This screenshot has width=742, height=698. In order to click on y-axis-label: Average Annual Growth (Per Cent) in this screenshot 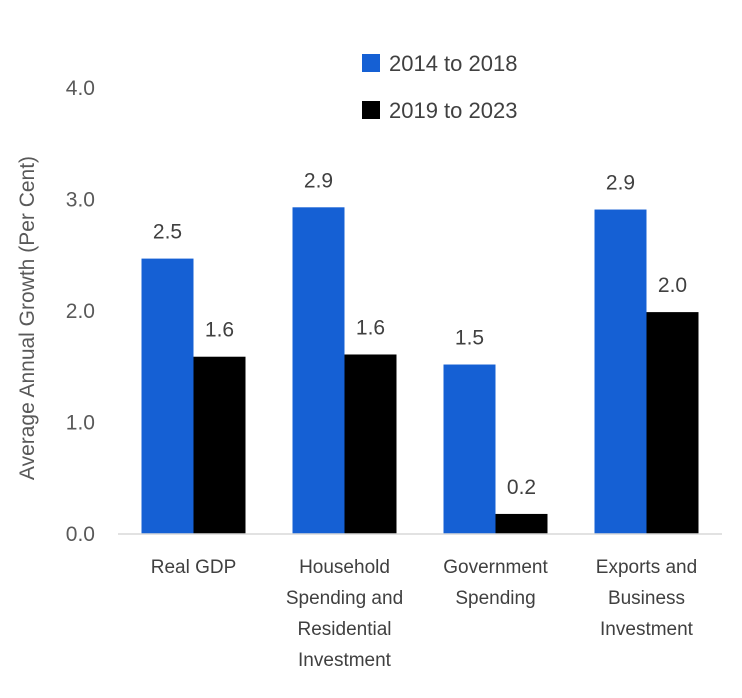, I will do `click(27, 318)`.